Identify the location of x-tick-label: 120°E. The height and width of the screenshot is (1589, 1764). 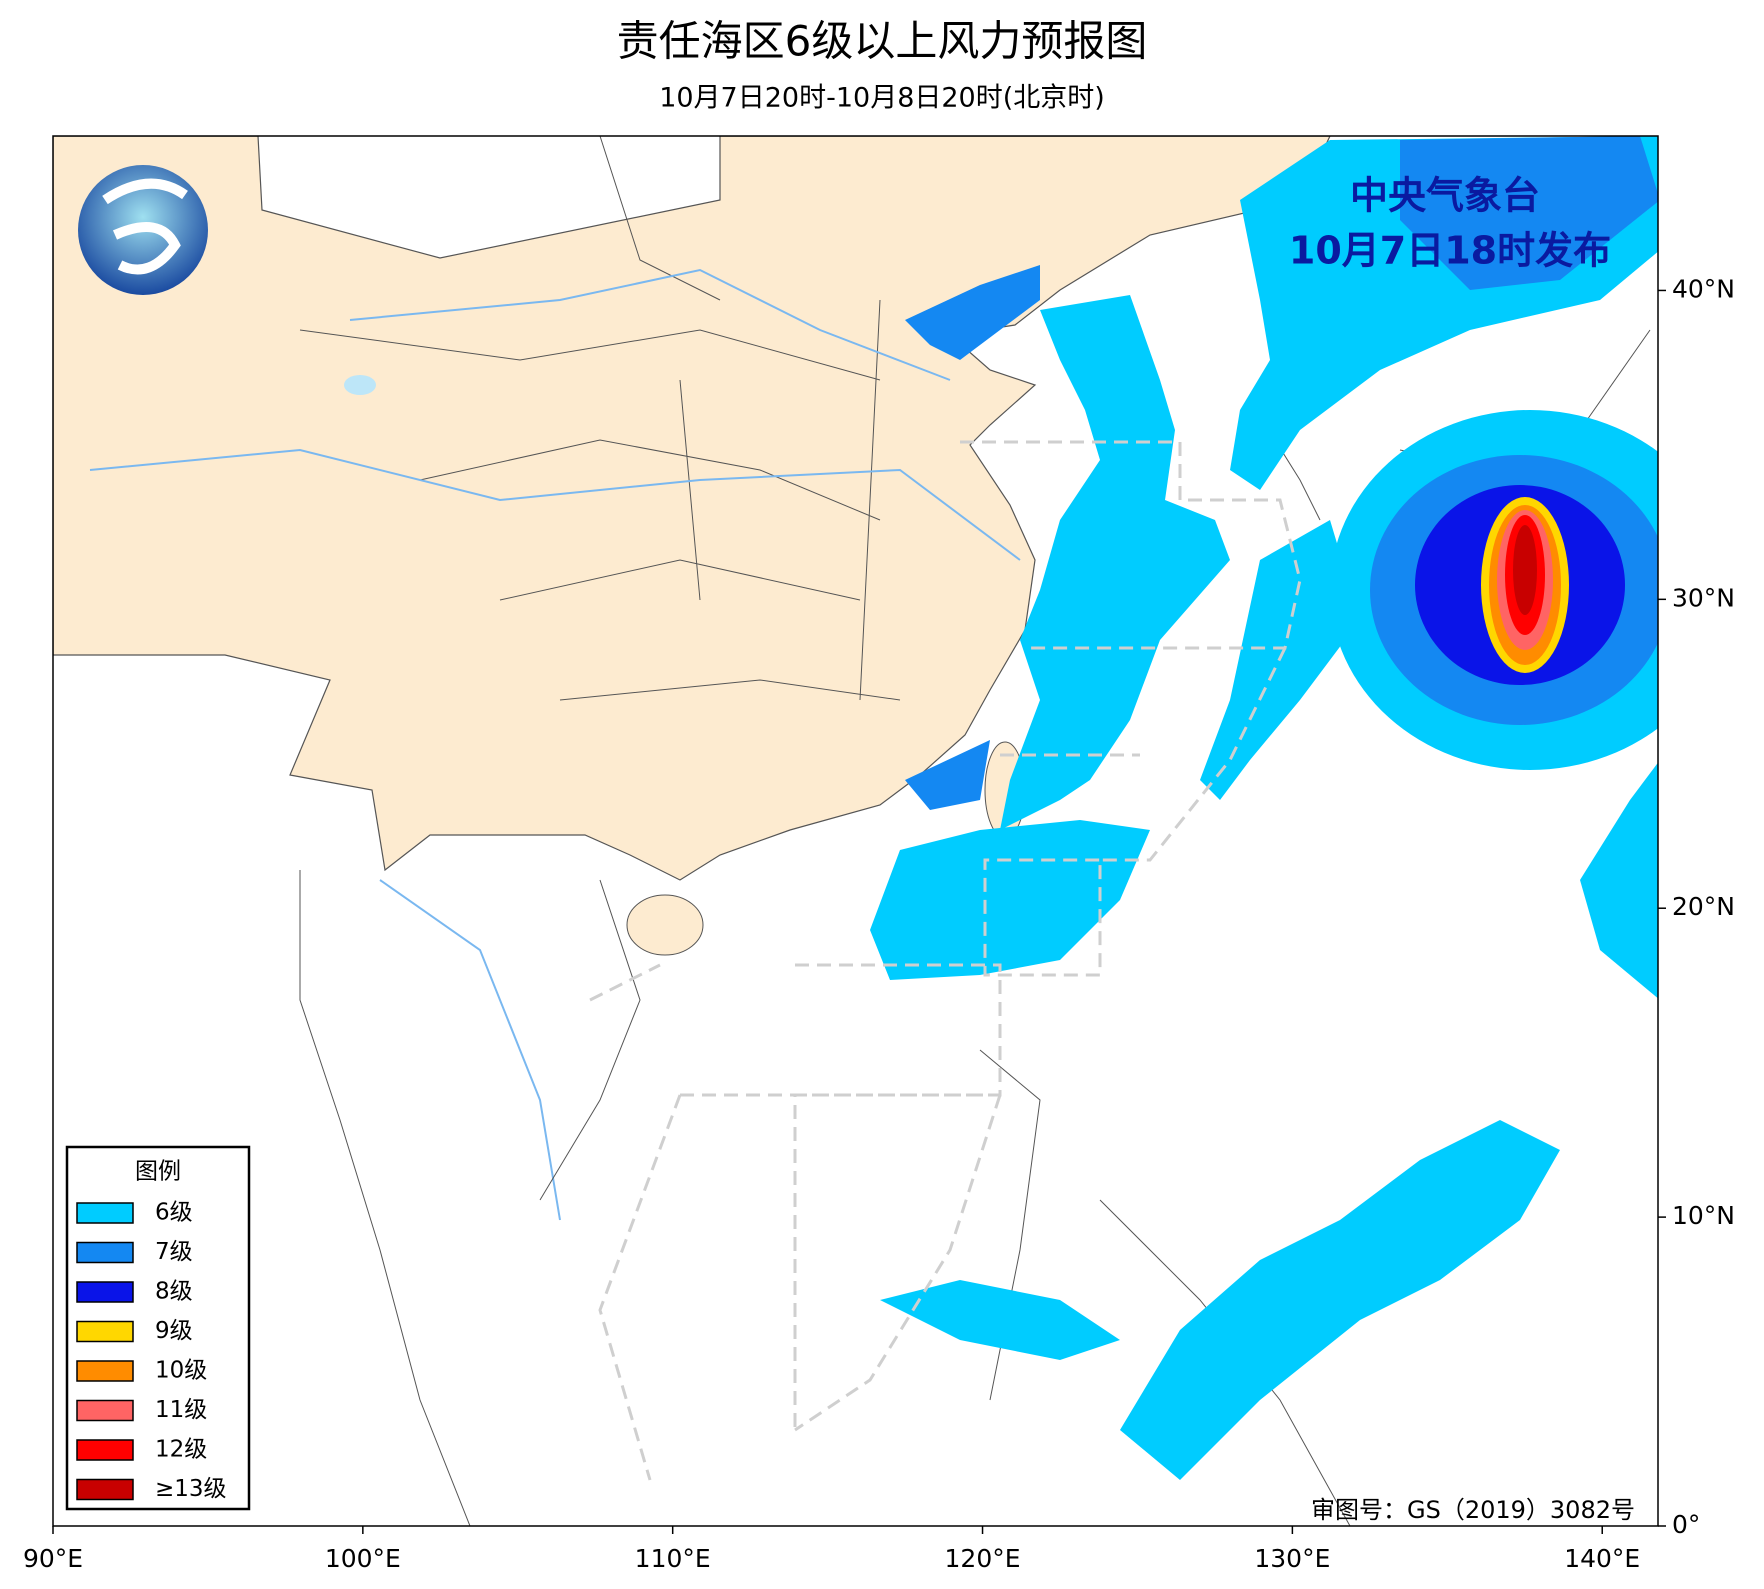
(983, 1558).